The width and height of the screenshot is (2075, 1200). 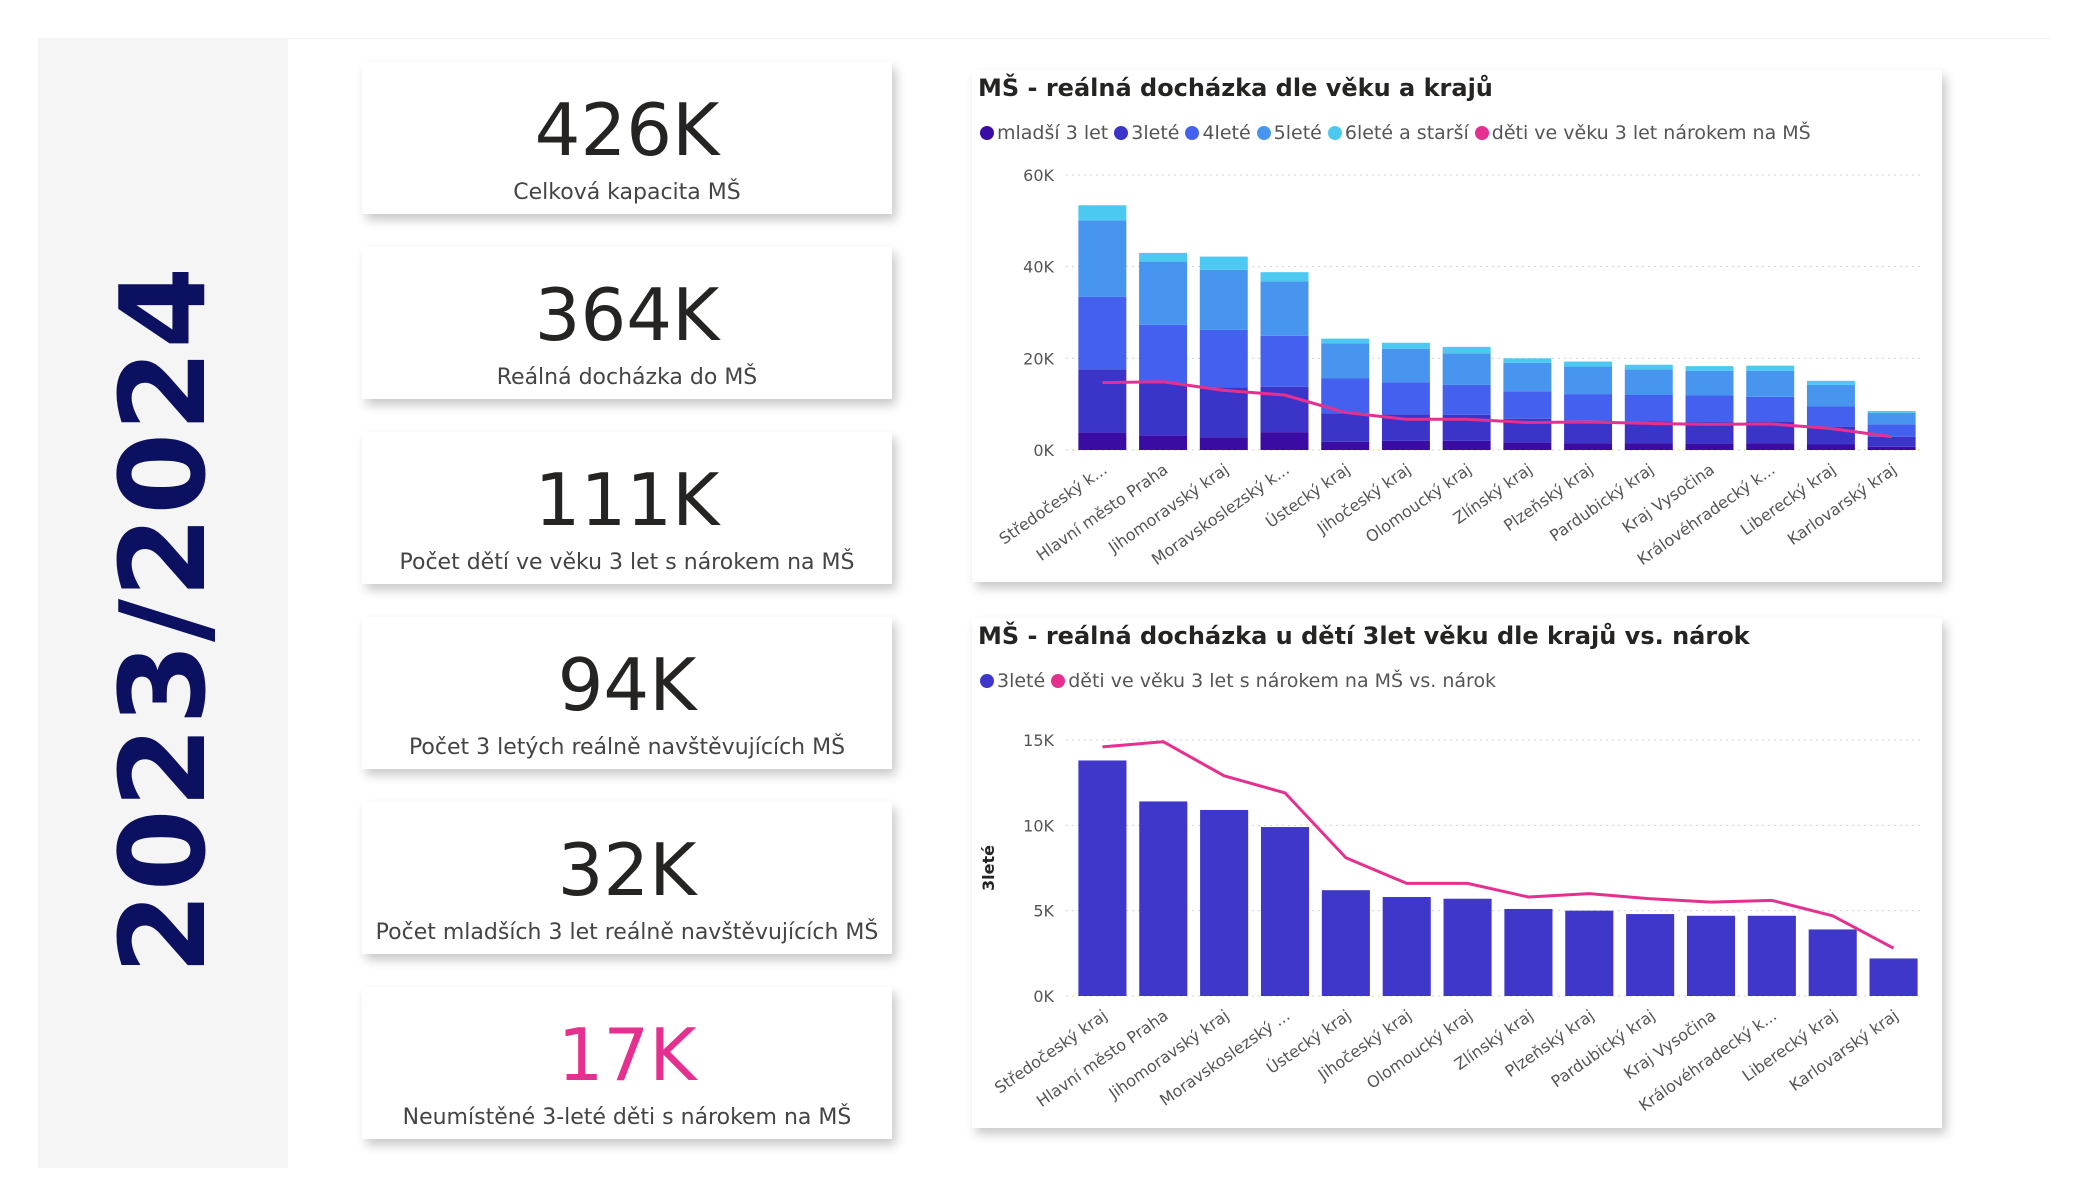 I want to click on legend-item: 4leté, so click(x=1218, y=133).